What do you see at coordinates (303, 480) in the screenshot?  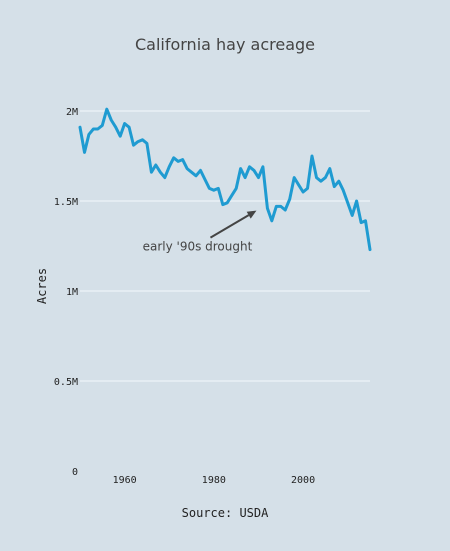 I see `x-tick-label: 2000` at bounding box center [303, 480].